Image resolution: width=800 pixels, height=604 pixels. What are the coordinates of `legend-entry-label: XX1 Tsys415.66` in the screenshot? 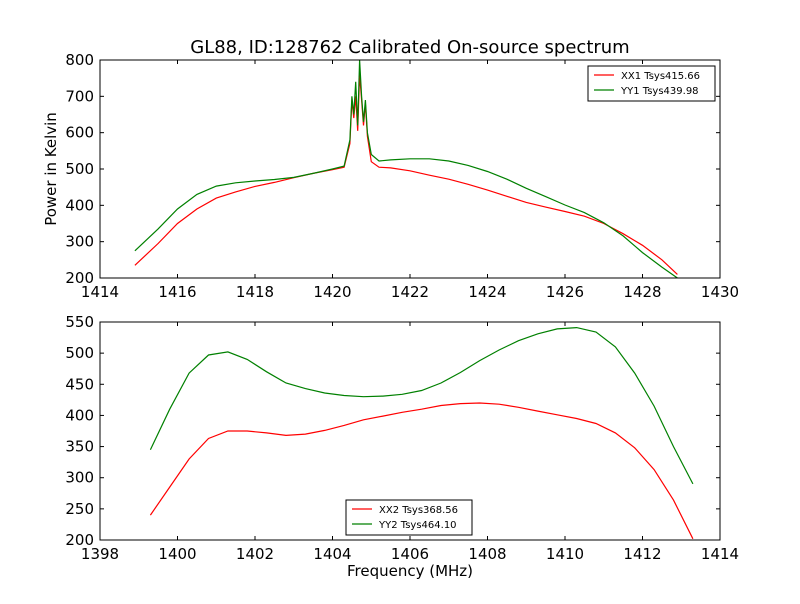 It's located at (660, 76).